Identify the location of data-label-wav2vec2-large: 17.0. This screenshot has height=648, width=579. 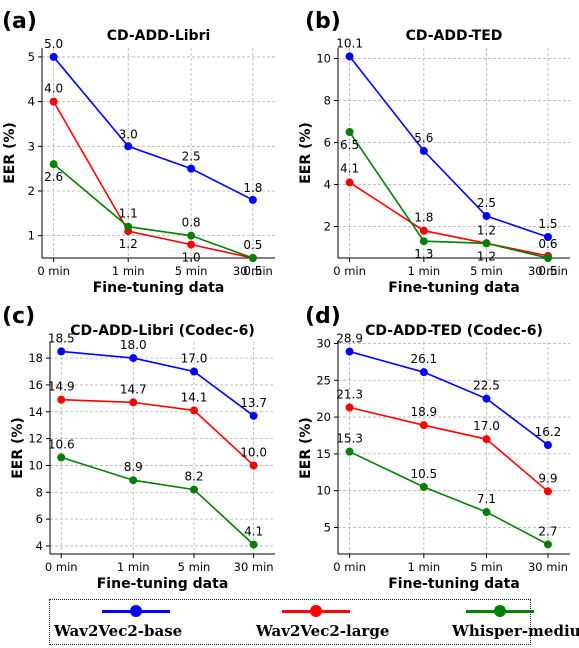
(486, 426).